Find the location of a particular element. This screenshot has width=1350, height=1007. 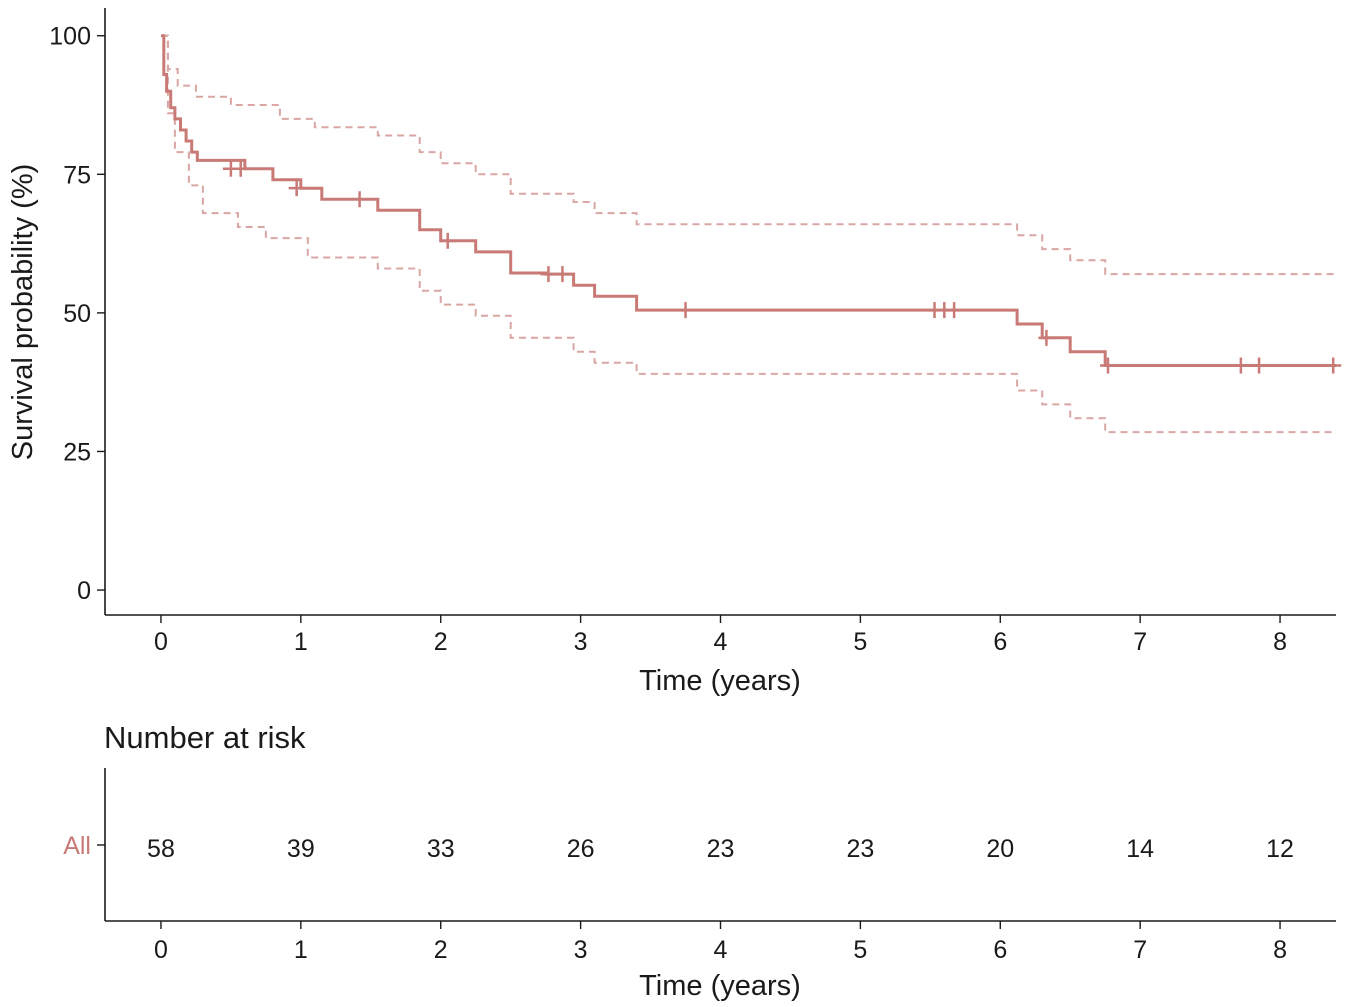

risk-x-tick-label: 4 is located at coordinates (721, 950).